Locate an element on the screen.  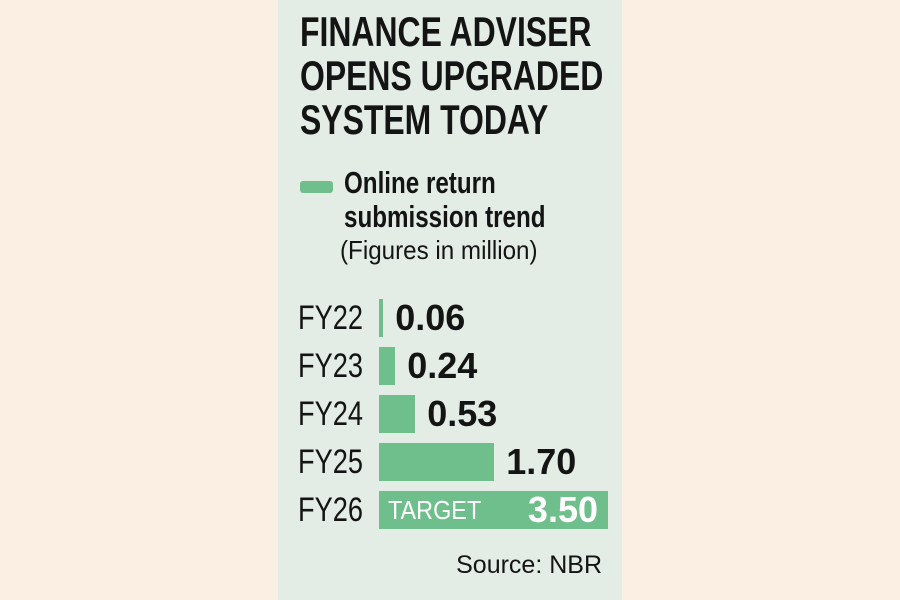
value-label: 0.53 is located at coordinates (462, 413).